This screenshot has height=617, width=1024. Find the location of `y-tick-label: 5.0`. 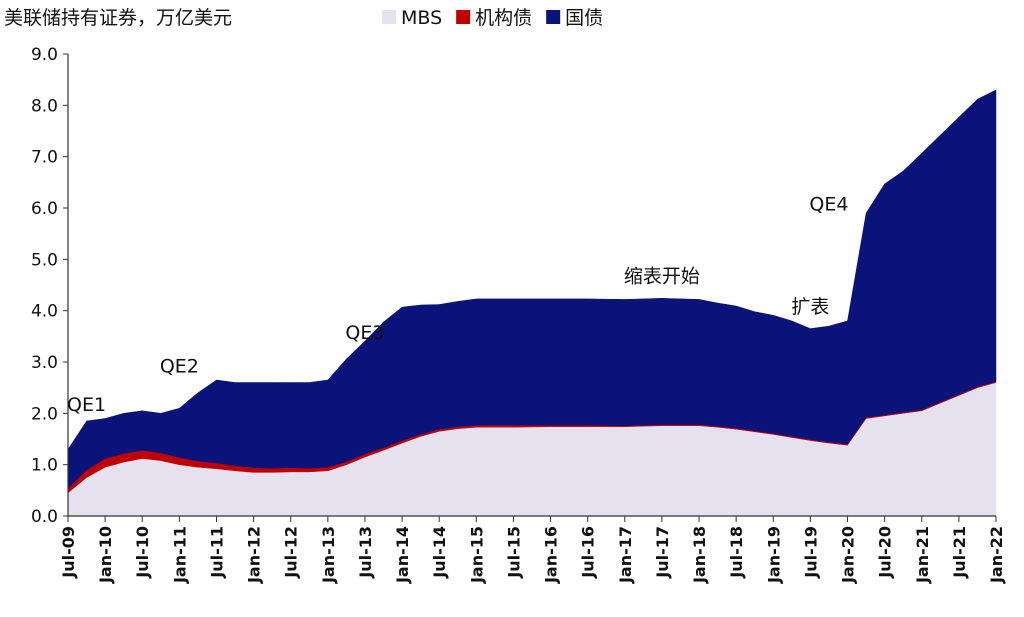

y-tick-label: 5.0 is located at coordinates (44, 260).